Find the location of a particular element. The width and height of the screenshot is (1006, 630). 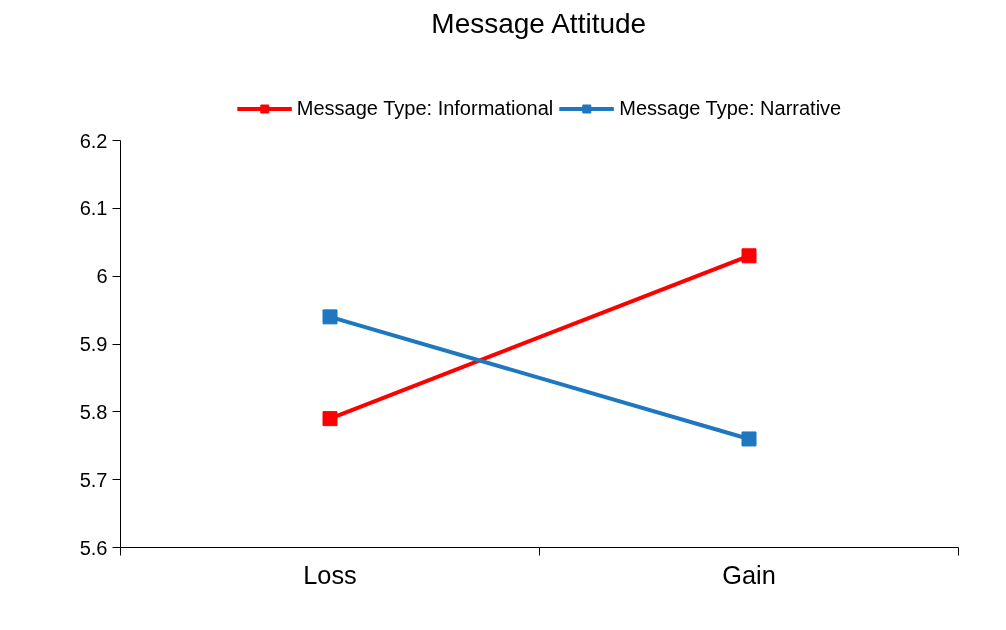

y-tick-label: 5.9 is located at coordinates (93, 344).